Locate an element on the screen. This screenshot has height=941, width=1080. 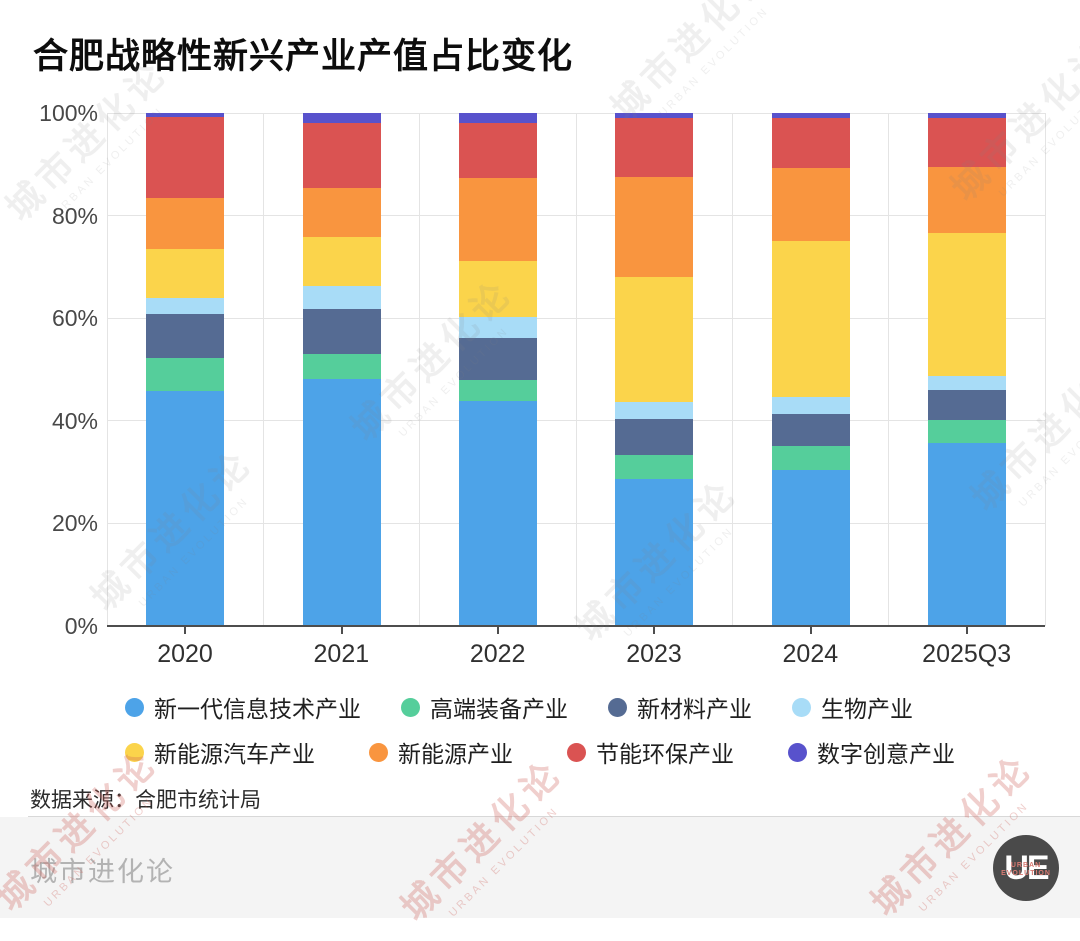
bar-2023 is located at coordinates (654, 369).